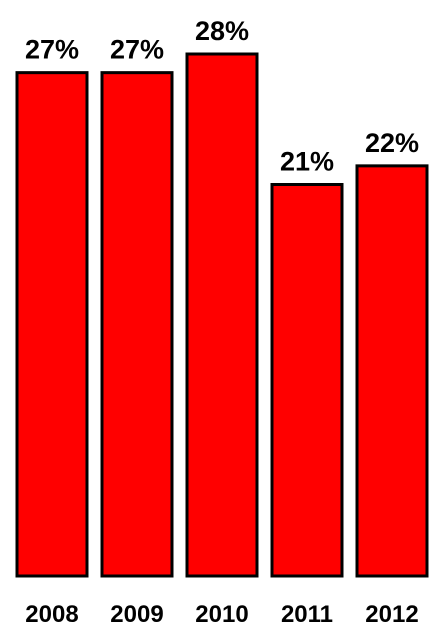  I want to click on value-label-2010: 28%, so click(222, 31).